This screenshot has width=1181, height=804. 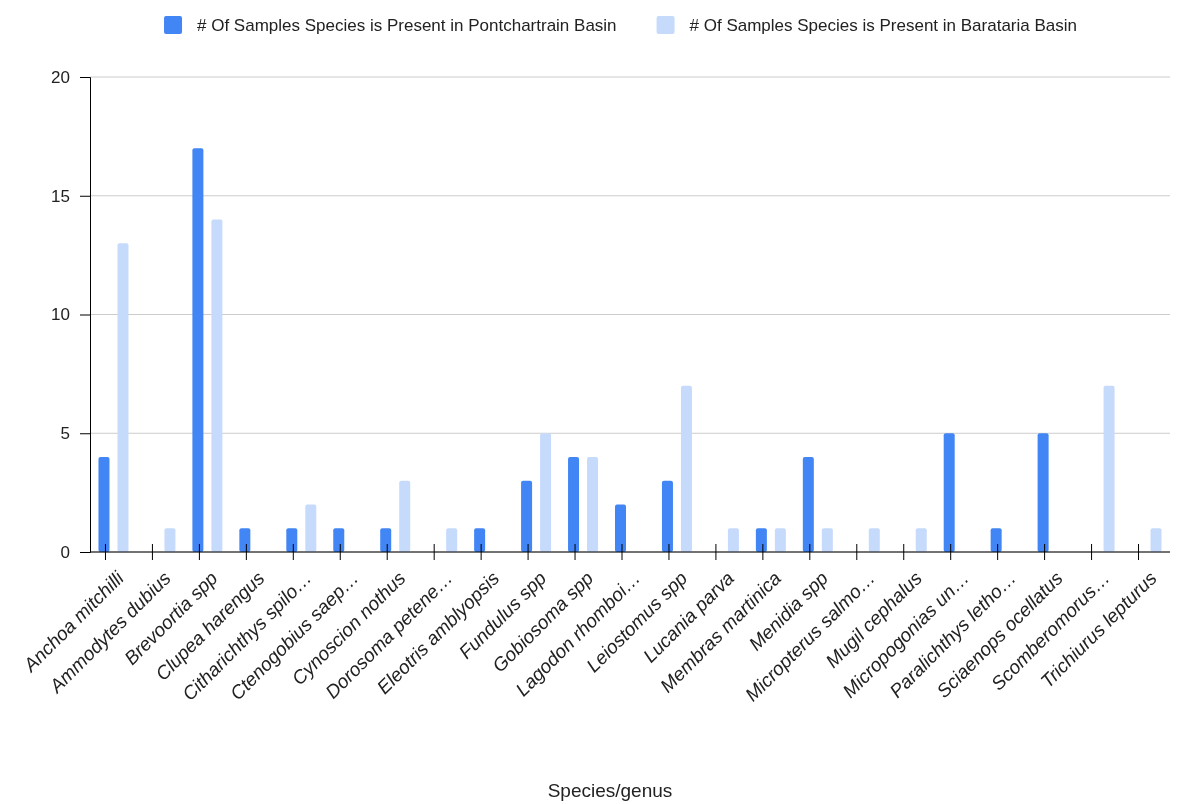 I want to click on x-axis-title: Species/genus, so click(x=610, y=790).